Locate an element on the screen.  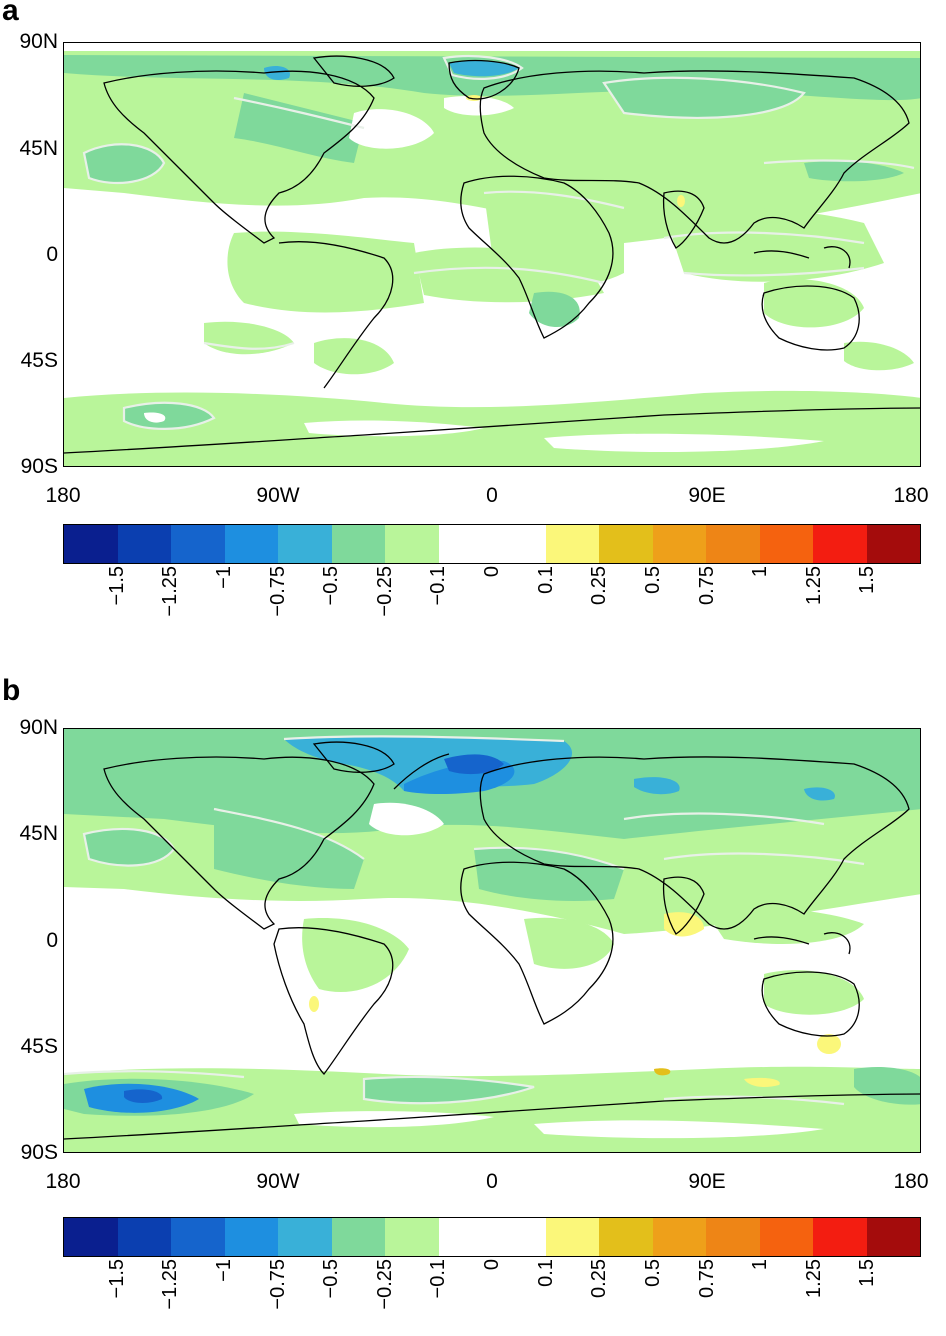
colorbar-b is located at coordinates (492, 1237).